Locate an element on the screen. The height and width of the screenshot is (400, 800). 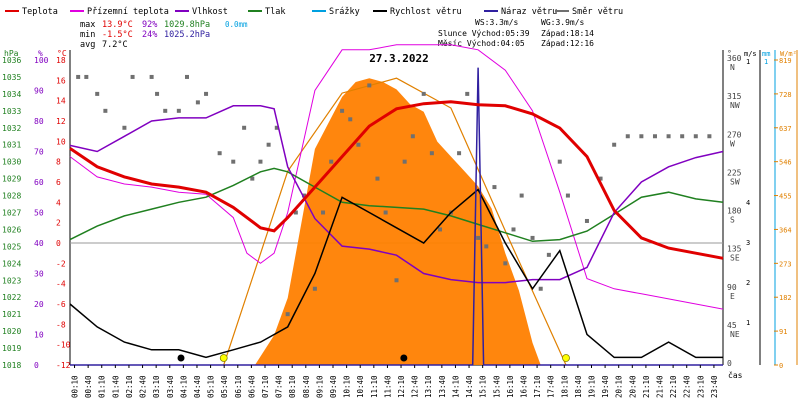
tick-time: 01:10 is located at coordinates (102, 386).